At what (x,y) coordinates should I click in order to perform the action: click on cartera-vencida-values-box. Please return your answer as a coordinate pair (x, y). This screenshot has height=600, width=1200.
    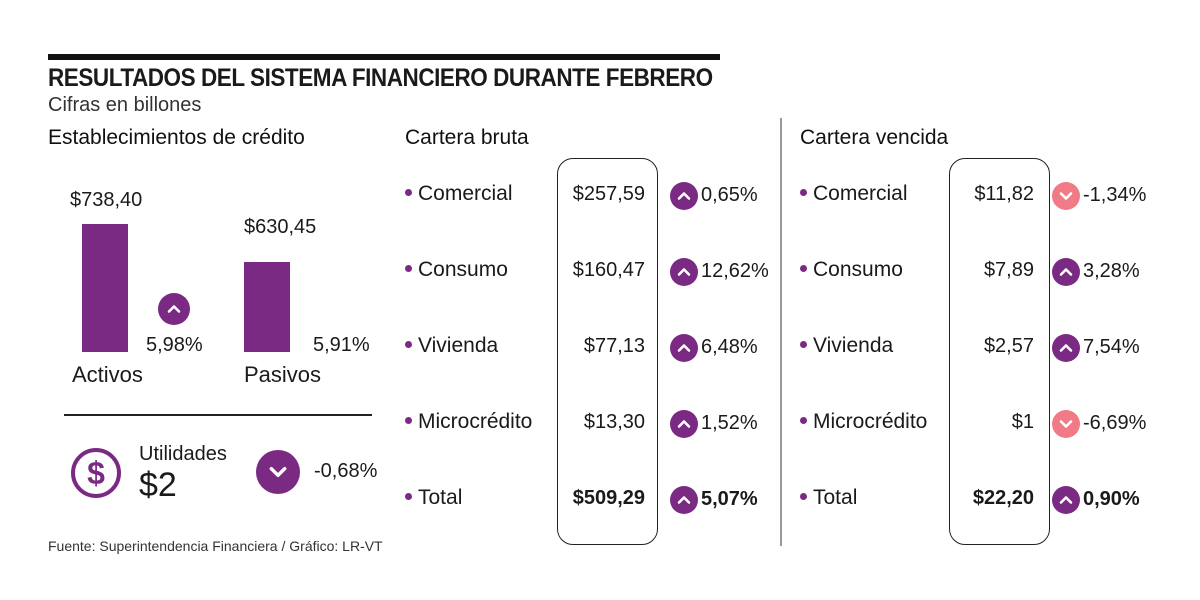
    Looking at the image, I should click on (999, 351).